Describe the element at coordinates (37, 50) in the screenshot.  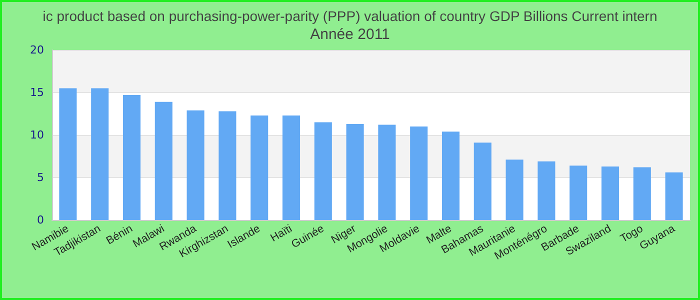
I see `y-tick-label: 20` at that location.